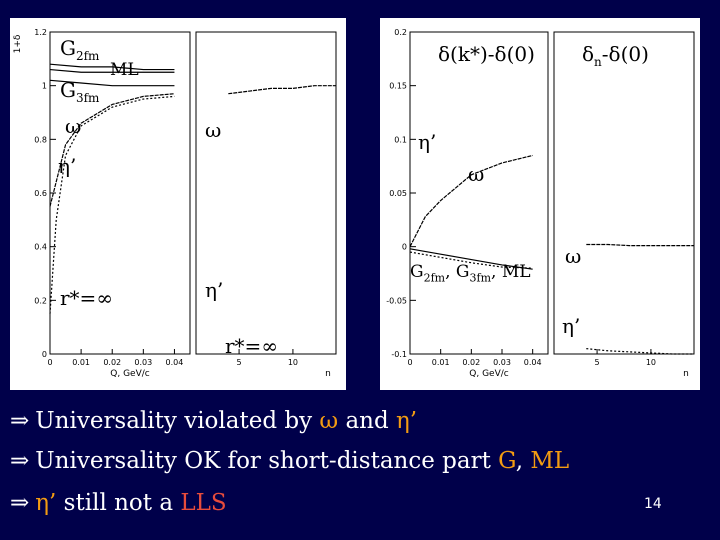  Describe the element at coordinates (86, 298) in the screenshot. I see `label-rinf: r*=∞` at that location.